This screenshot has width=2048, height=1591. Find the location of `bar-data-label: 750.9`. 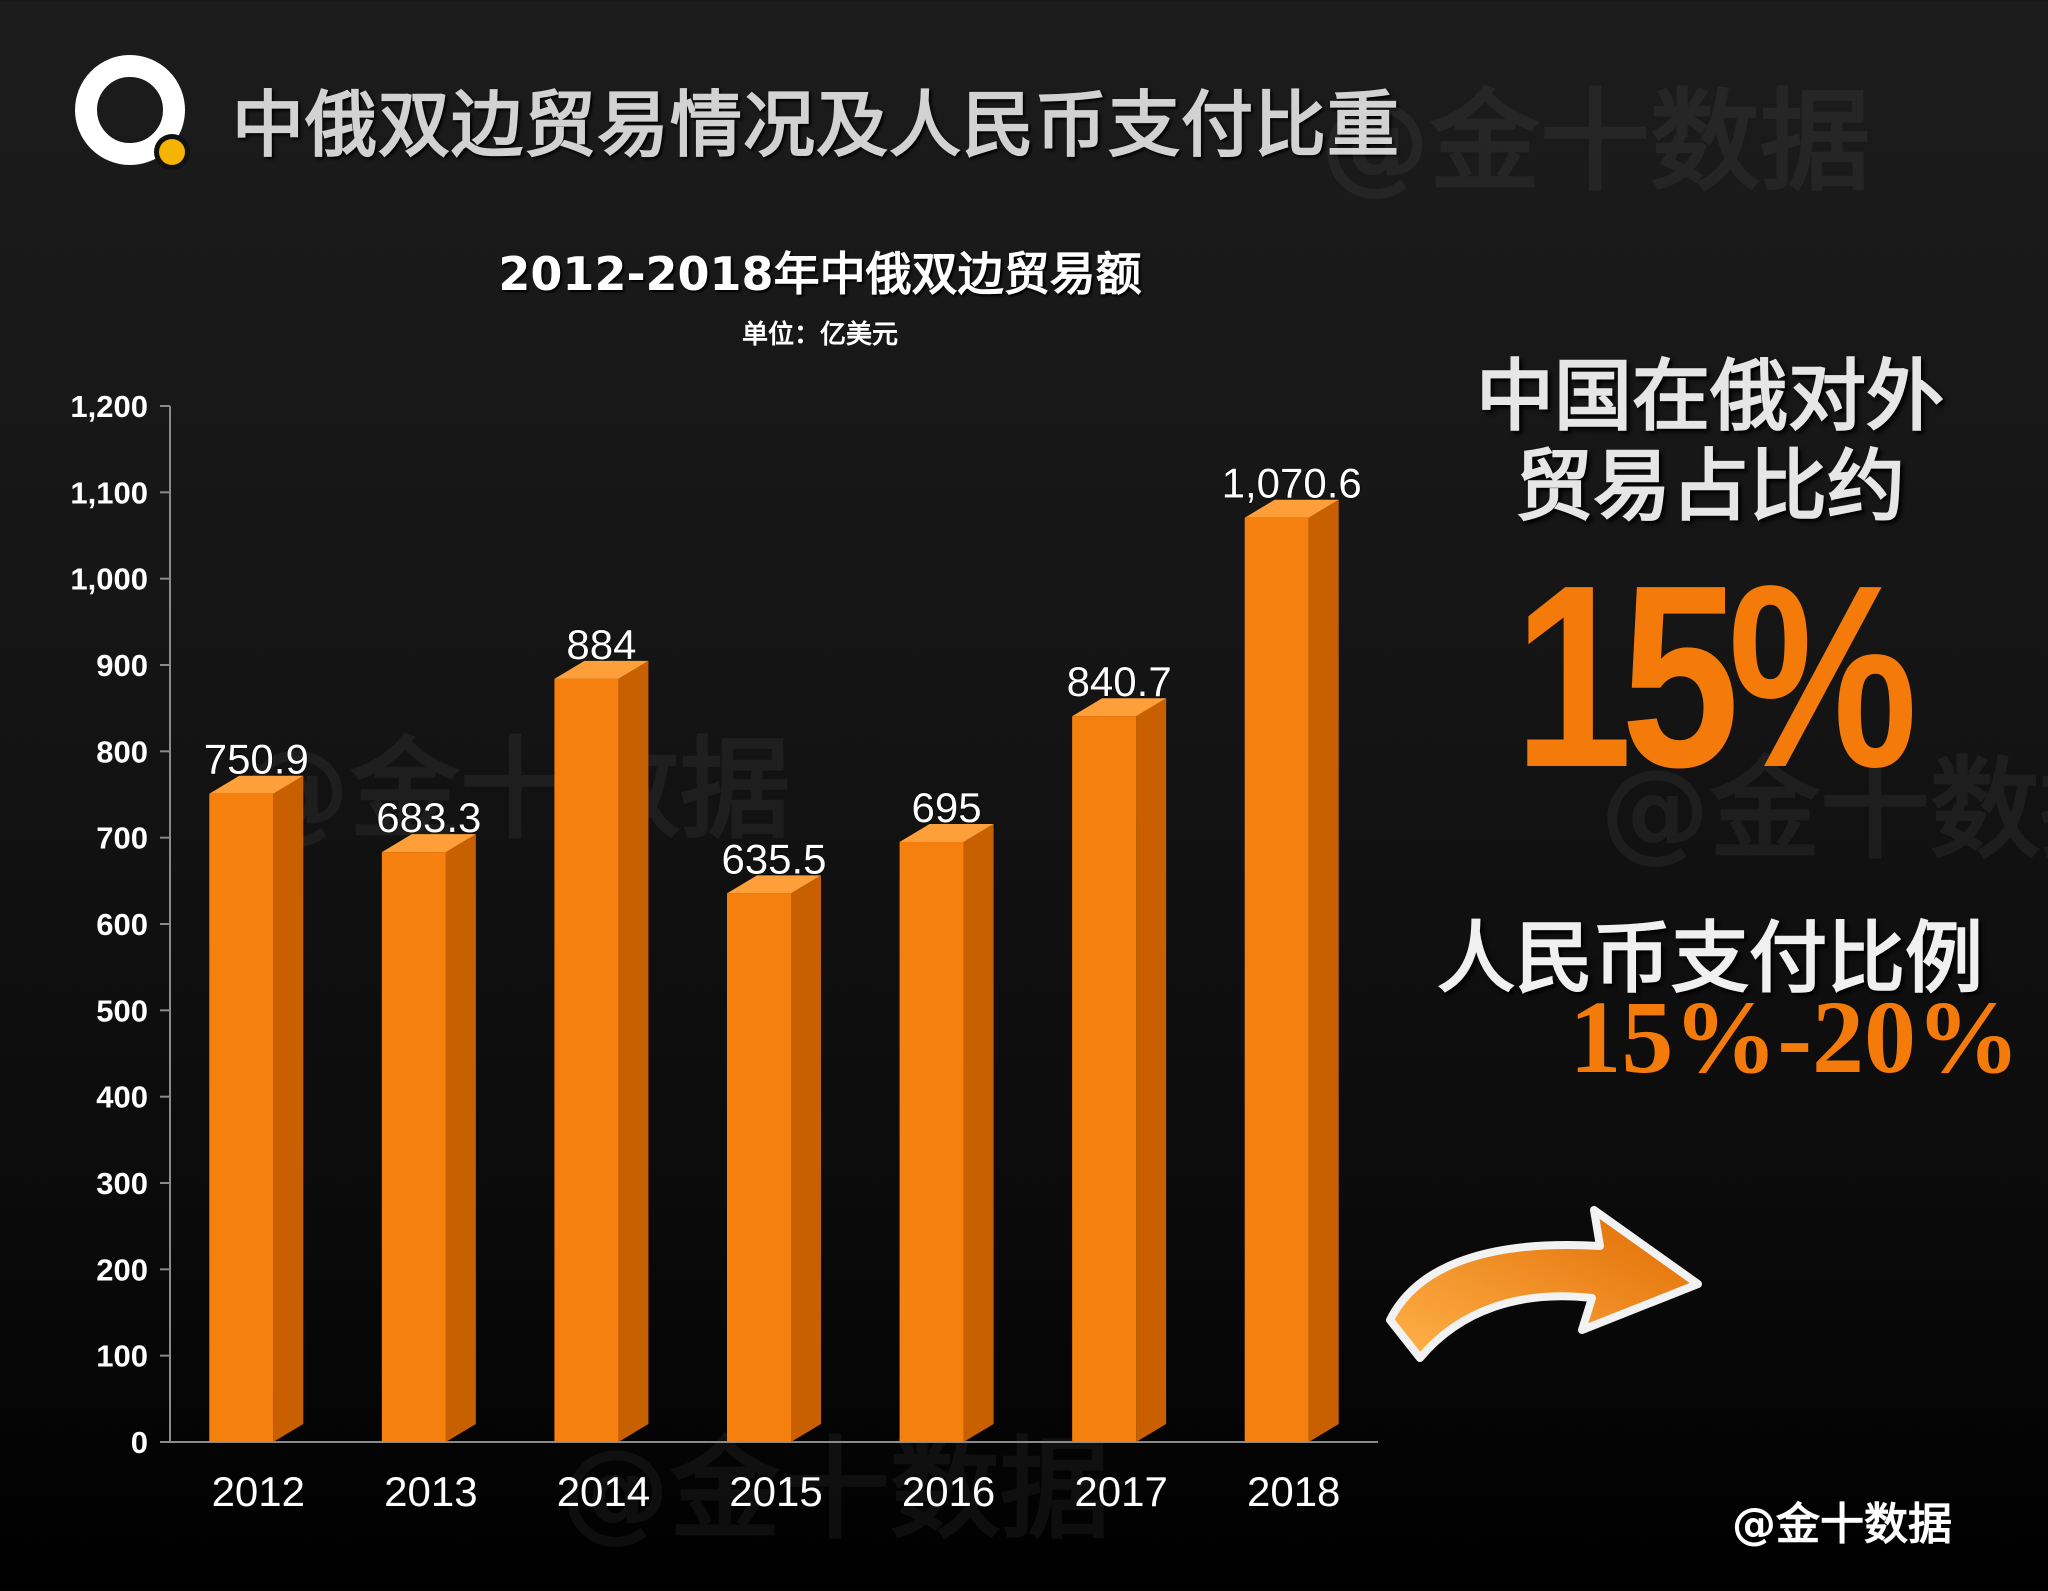

bar-data-label: 750.9 is located at coordinates (256, 759).